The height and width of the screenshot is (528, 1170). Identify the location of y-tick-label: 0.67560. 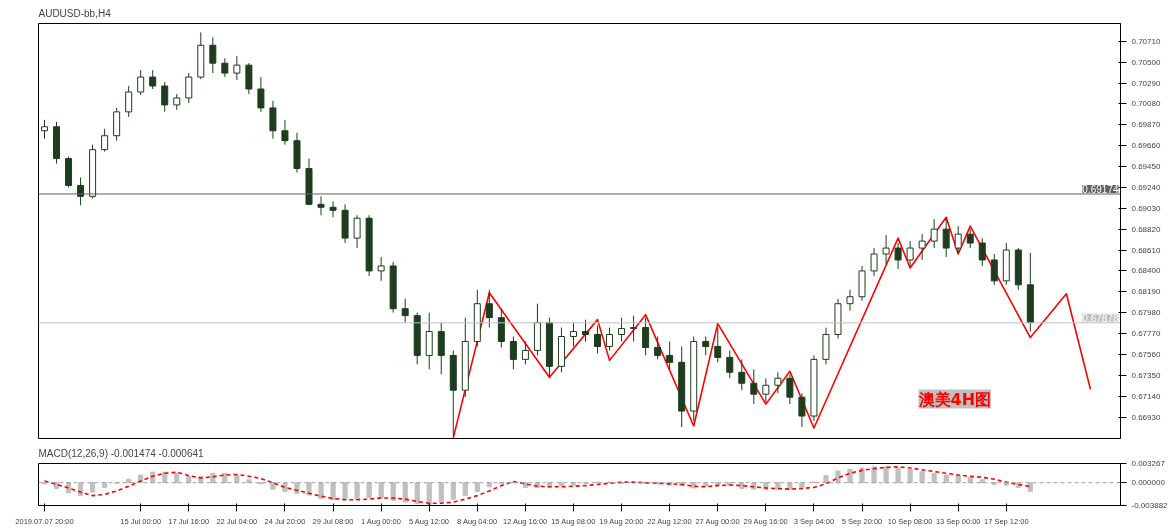
(1146, 354).